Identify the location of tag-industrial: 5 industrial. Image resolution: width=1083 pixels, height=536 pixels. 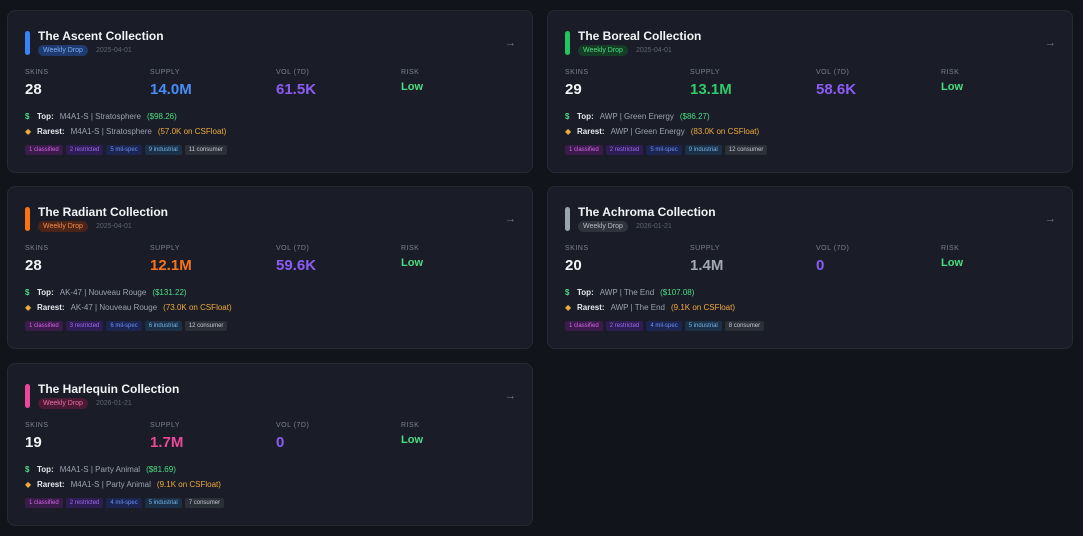
(163, 503).